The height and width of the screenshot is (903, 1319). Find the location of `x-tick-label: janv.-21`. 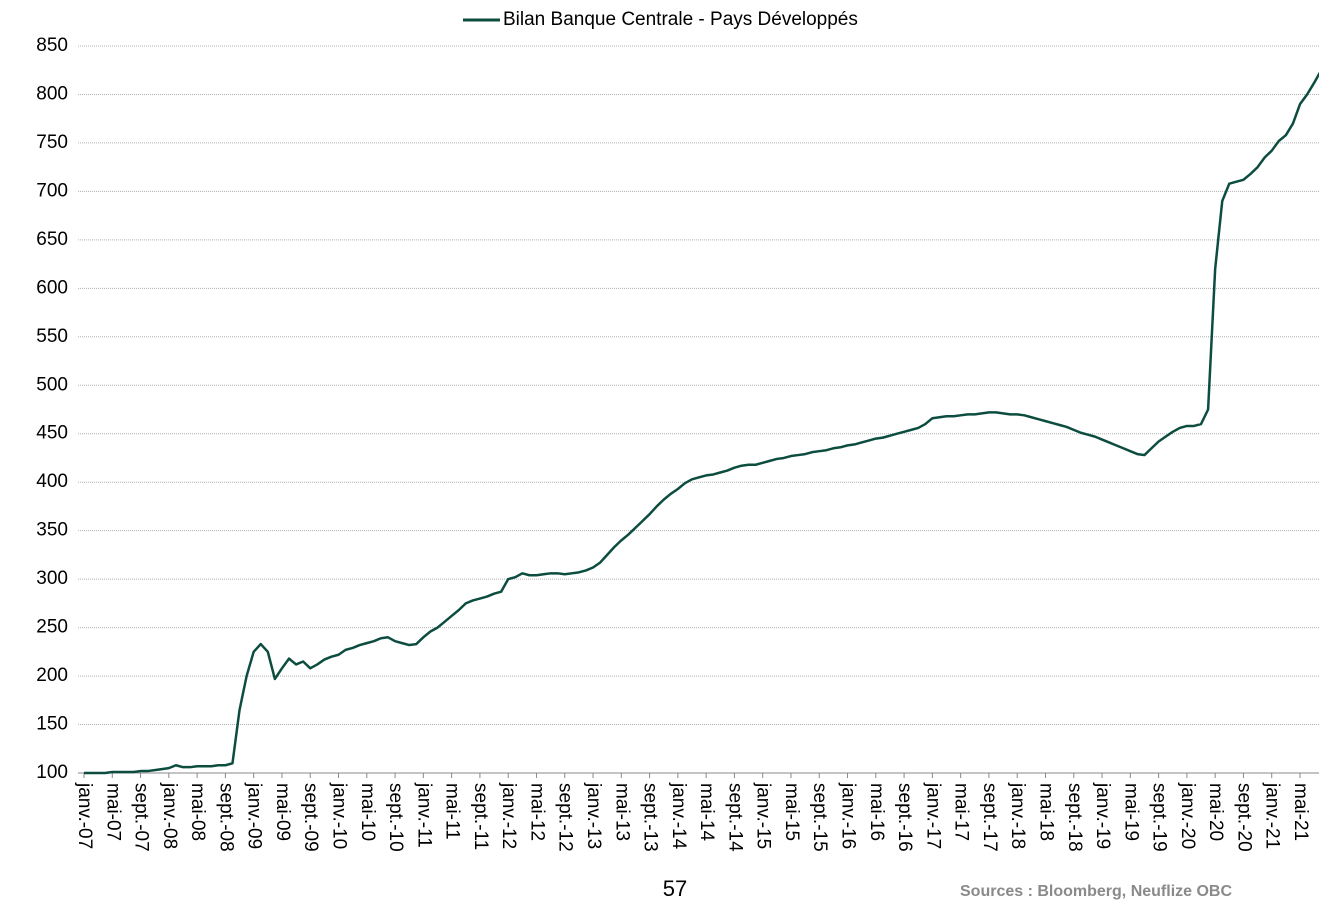

x-tick-label: janv.-21 is located at coordinates (1272, 815).